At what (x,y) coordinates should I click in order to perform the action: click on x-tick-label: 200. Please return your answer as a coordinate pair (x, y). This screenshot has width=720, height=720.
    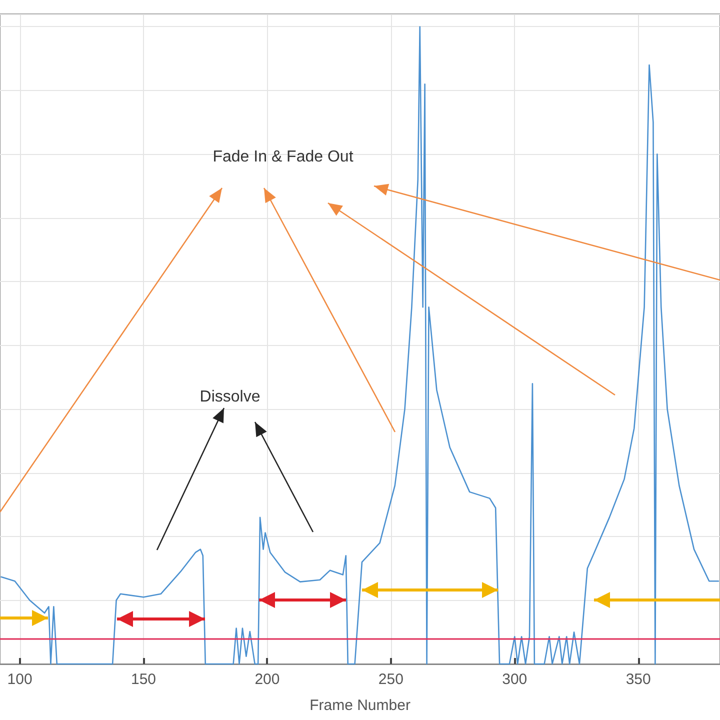
    Looking at the image, I should click on (267, 679).